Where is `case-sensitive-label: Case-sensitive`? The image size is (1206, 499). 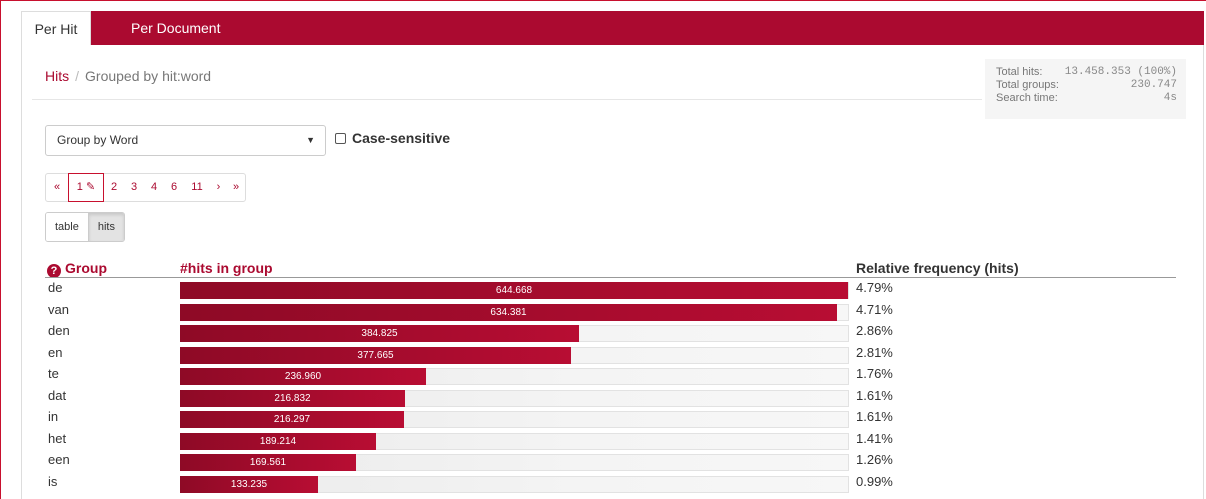 case-sensitive-label: Case-sensitive is located at coordinates (401, 138).